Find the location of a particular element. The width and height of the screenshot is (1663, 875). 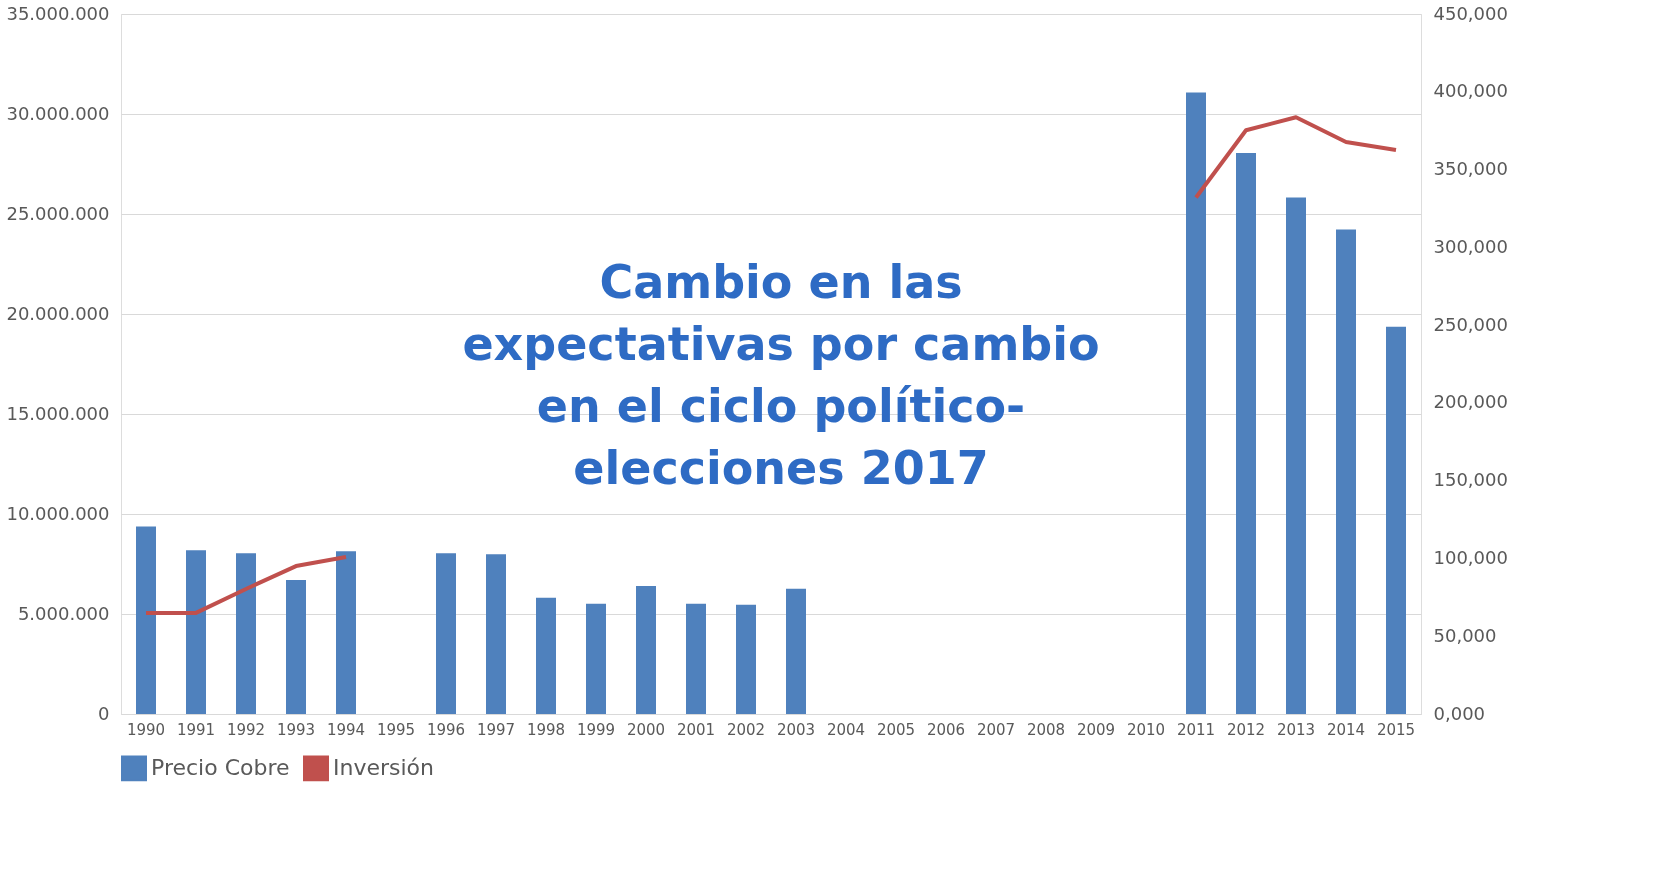

x-tick-label: 1998 is located at coordinates (546, 729).